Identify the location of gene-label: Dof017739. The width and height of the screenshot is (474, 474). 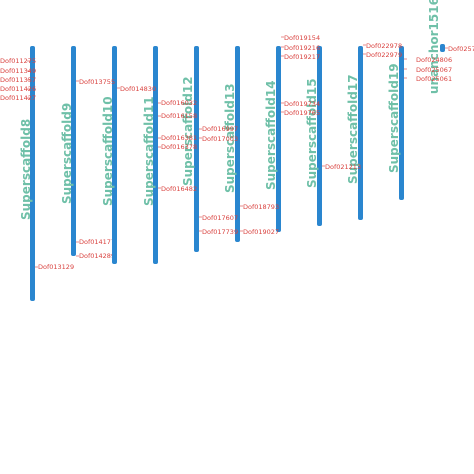
(220, 232).